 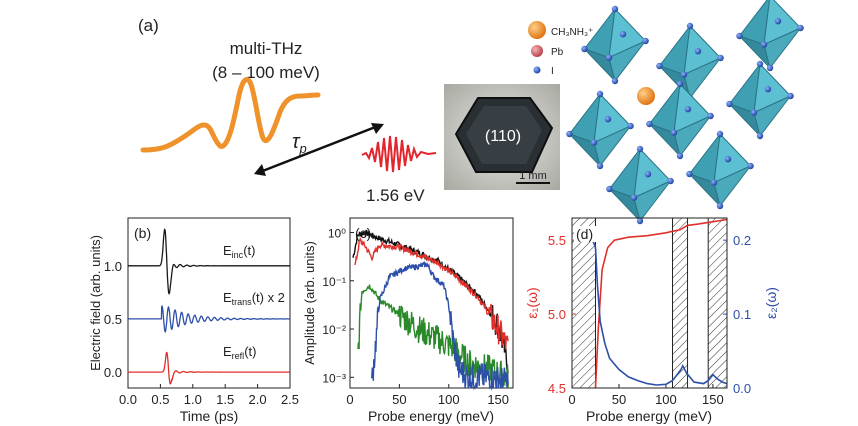 What do you see at coordinates (646, 96) in the screenshot?
I see `cation-atom` at bounding box center [646, 96].